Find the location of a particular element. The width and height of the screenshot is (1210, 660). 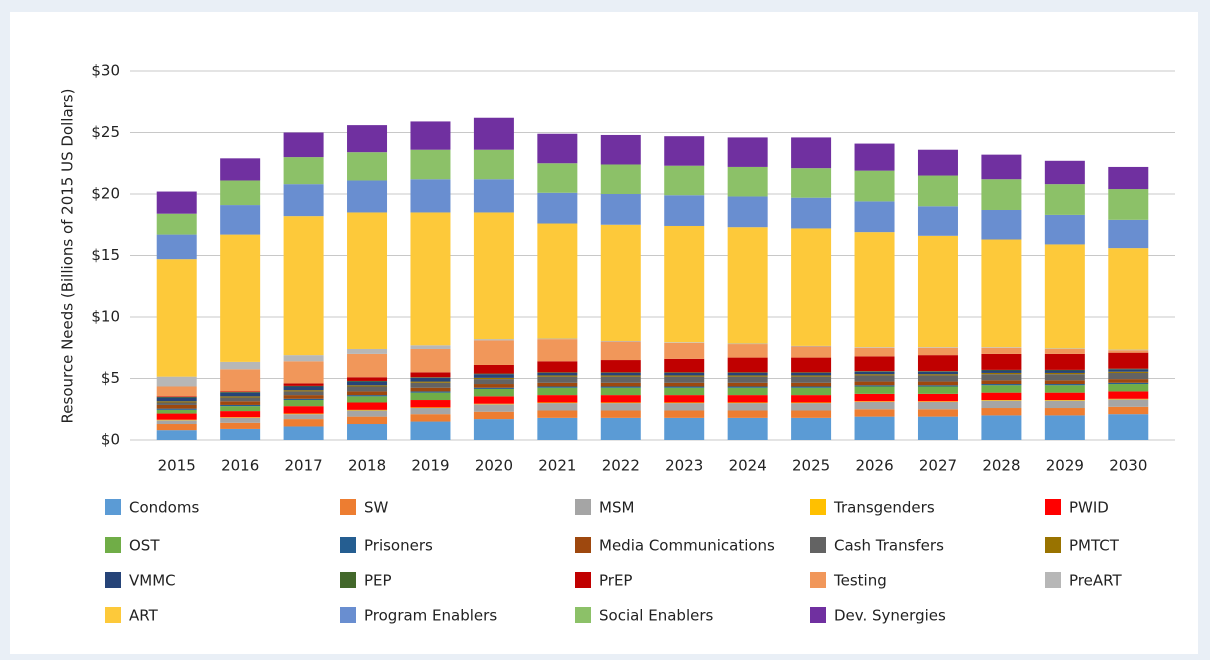

legend-label: PEP is located at coordinates (378, 581).